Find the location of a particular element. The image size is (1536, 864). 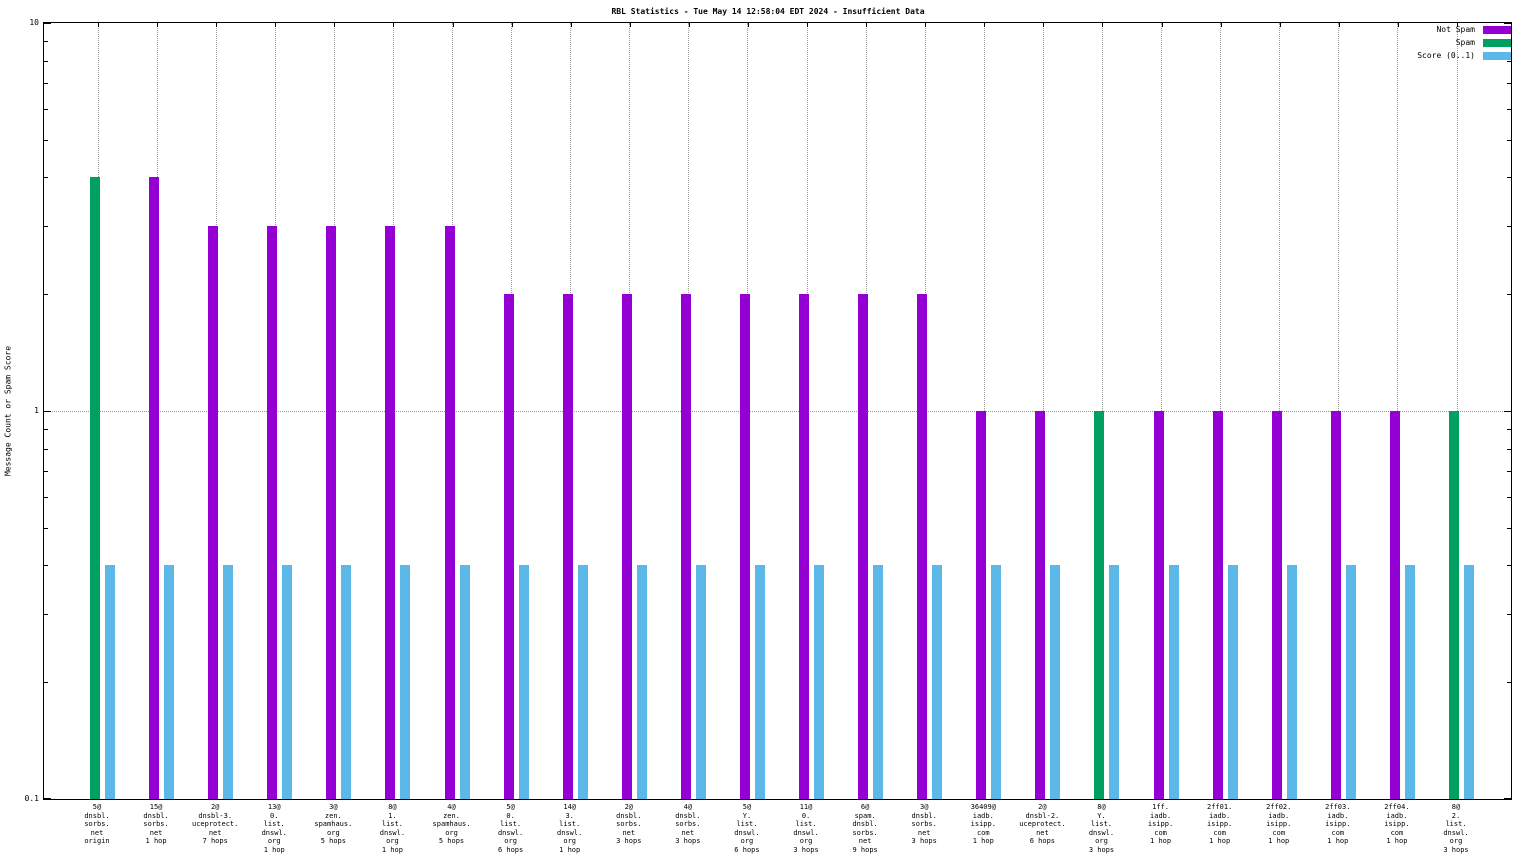

x-category-label-line: 5@ is located at coordinates (510, 807).